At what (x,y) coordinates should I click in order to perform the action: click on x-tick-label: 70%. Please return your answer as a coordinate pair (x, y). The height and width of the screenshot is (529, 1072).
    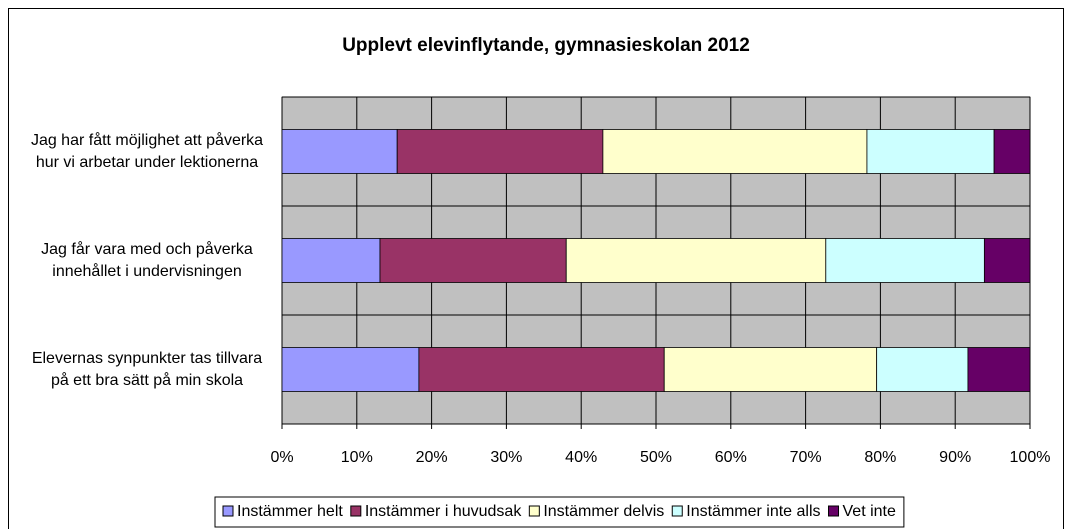
    Looking at the image, I should click on (806, 457).